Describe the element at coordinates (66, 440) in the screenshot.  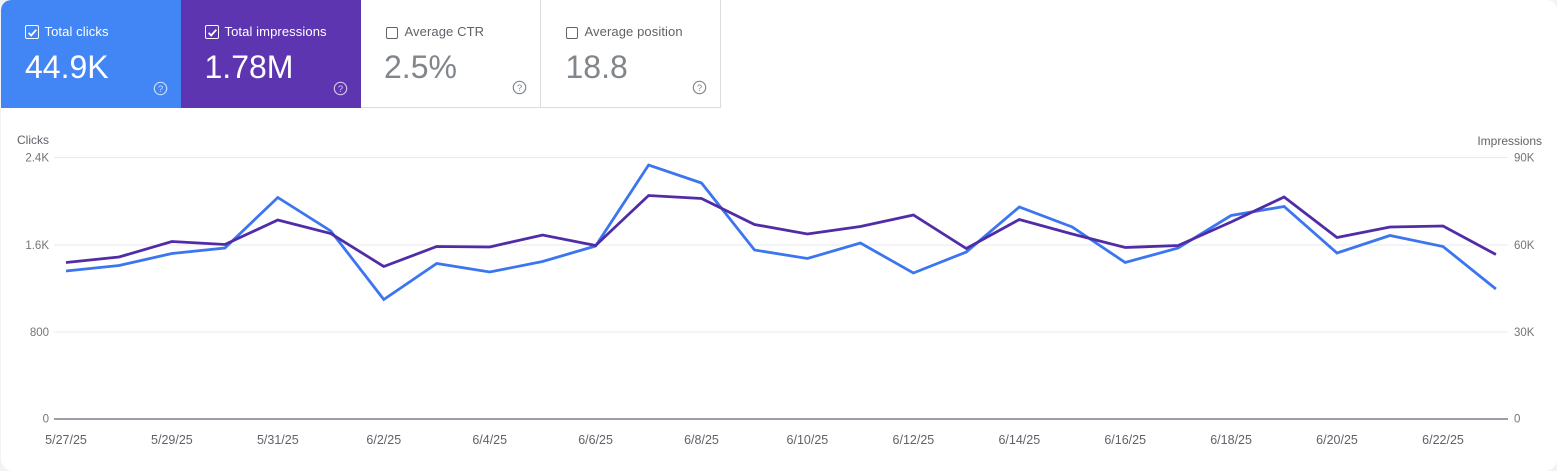
I see `svg-text: 5/27/25` at that location.